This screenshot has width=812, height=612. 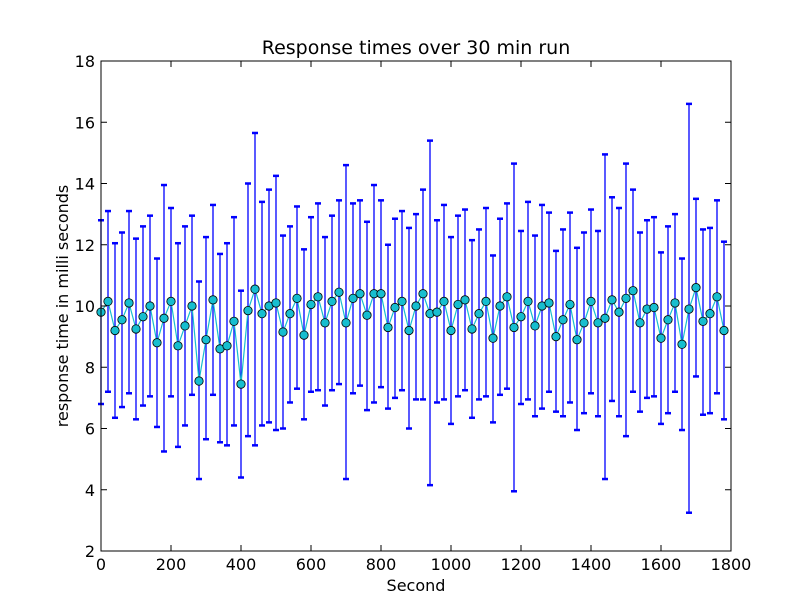 I want to click on x-tick-label: 400, so click(x=241, y=564).